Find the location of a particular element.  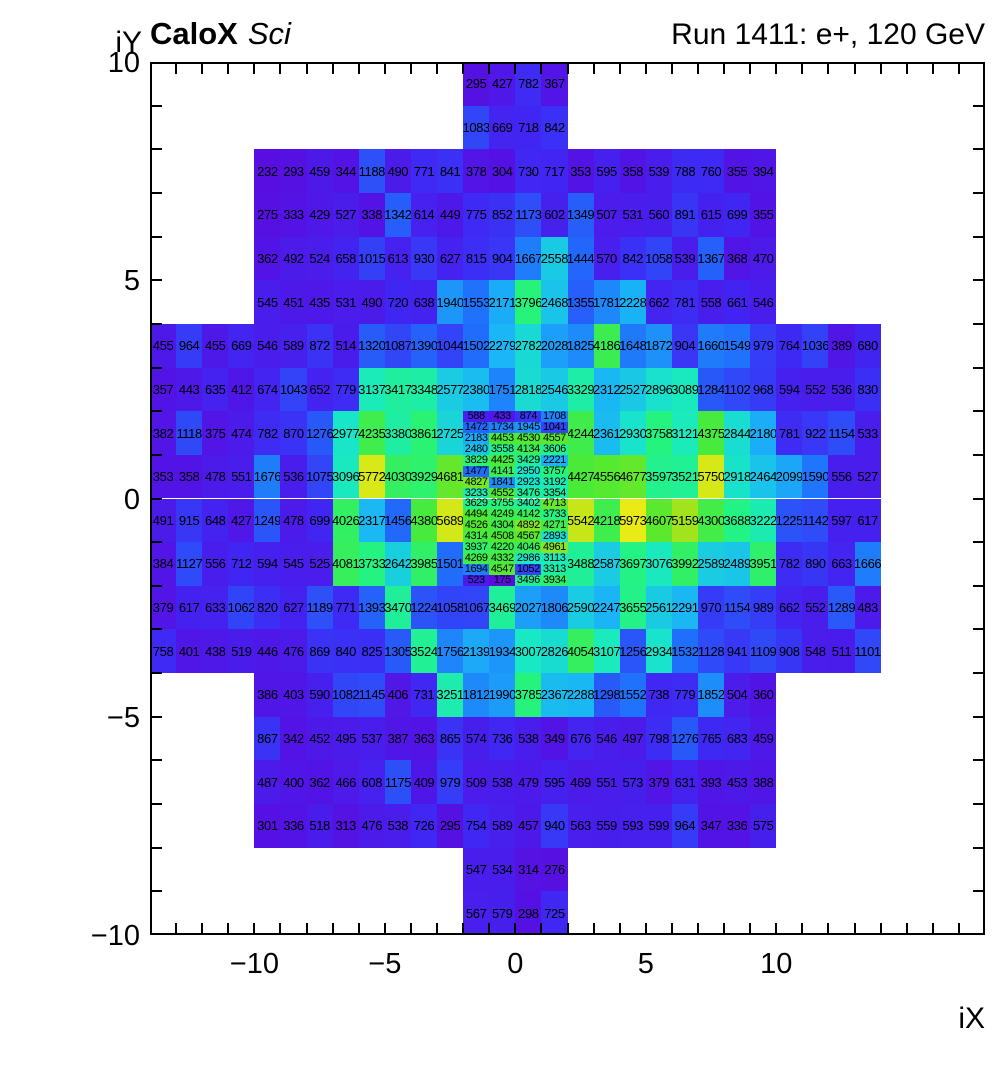

heatmap-cell: 2558 is located at coordinates (555, 258).